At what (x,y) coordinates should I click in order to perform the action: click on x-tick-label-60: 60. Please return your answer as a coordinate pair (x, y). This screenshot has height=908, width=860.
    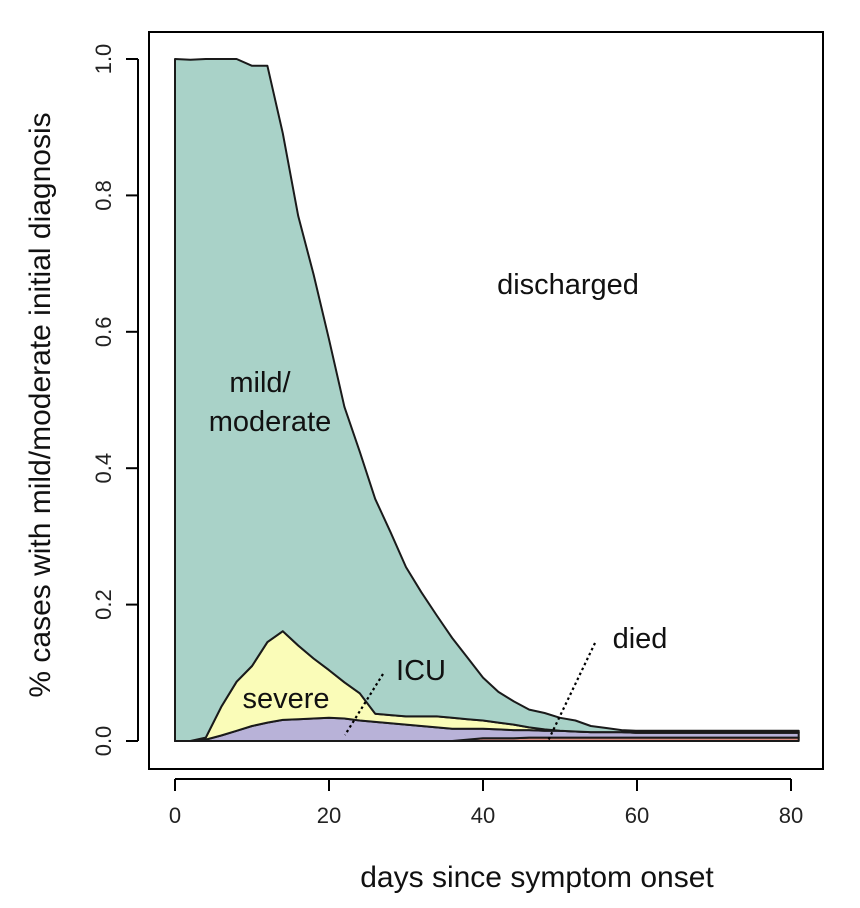
    Looking at the image, I should click on (637, 815).